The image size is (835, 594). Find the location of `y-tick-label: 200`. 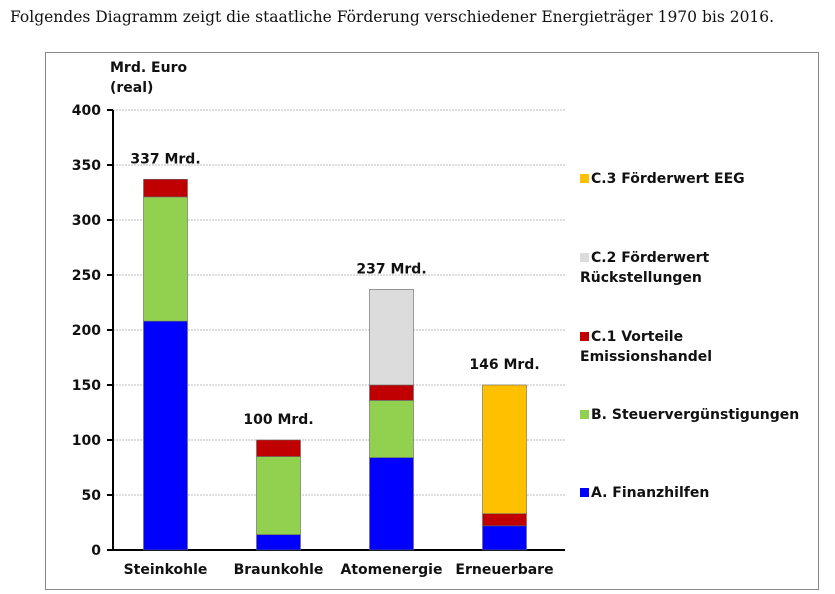

y-tick-label: 200 is located at coordinates (86, 331).